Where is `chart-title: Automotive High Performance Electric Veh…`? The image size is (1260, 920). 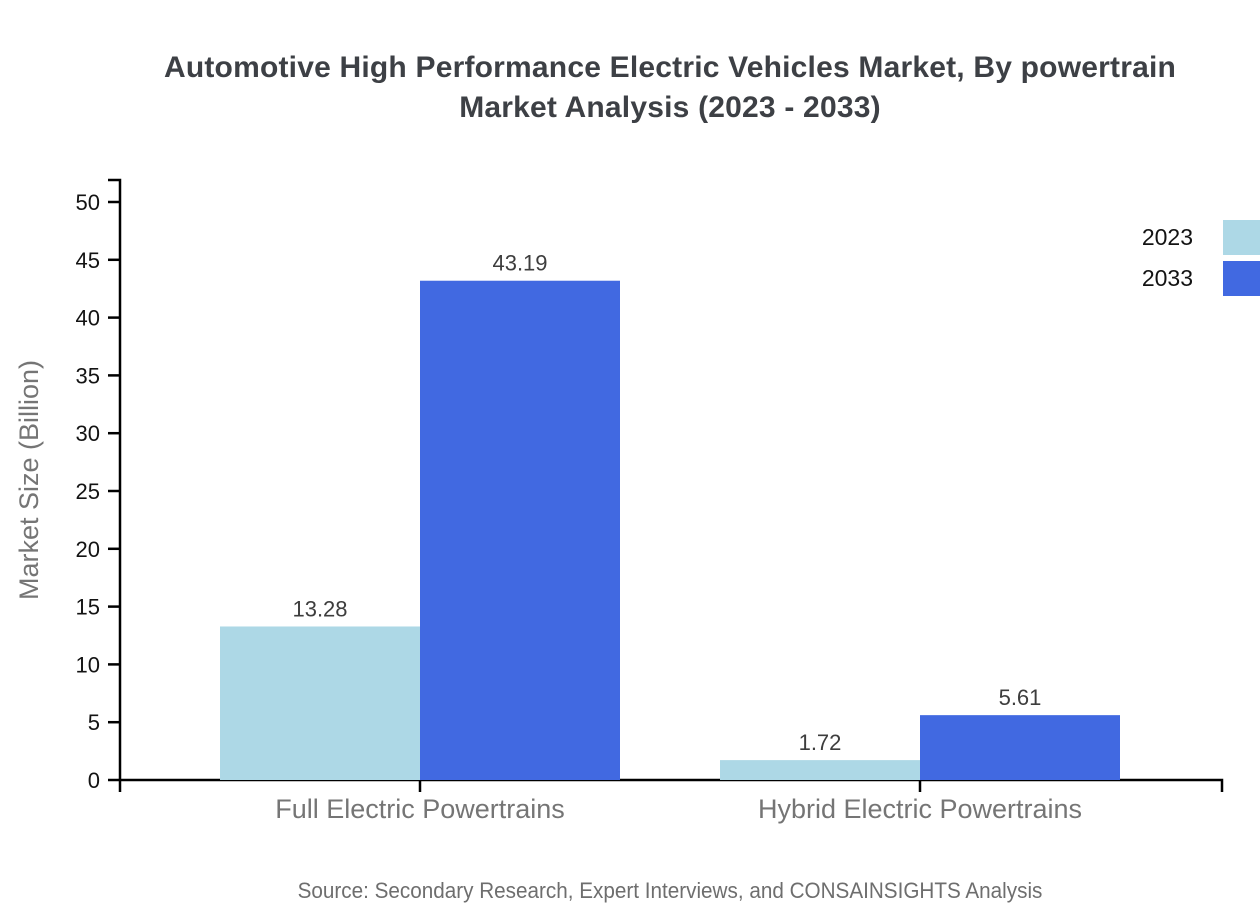 chart-title: Automotive High Performance Electric Veh… is located at coordinates (670, 88).